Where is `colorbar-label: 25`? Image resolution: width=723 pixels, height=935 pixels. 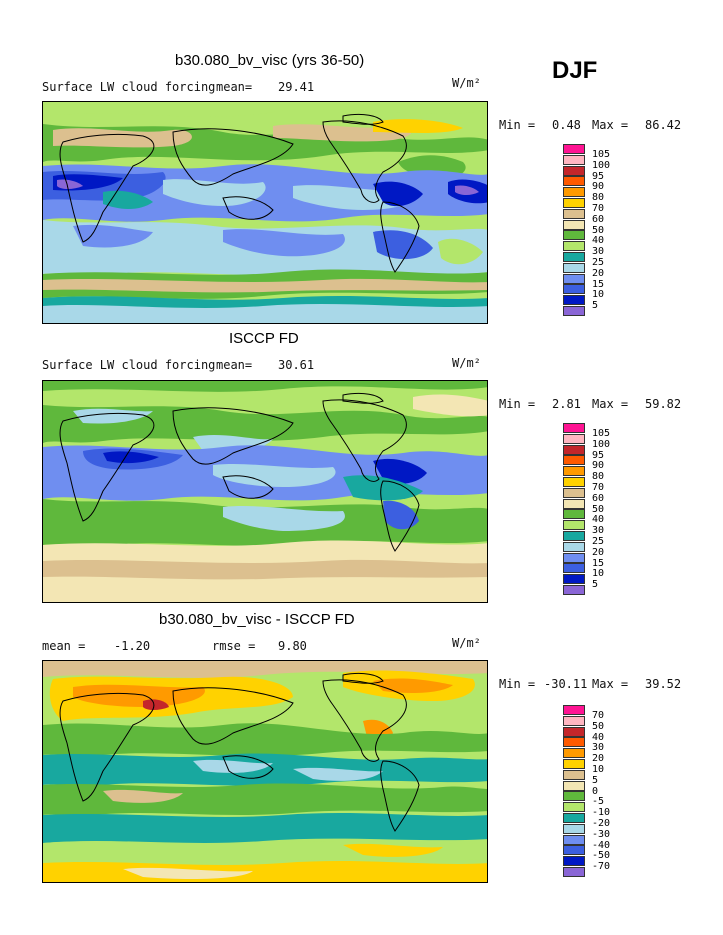 colorbar-label: 25 is located at coordinates (598, 262).